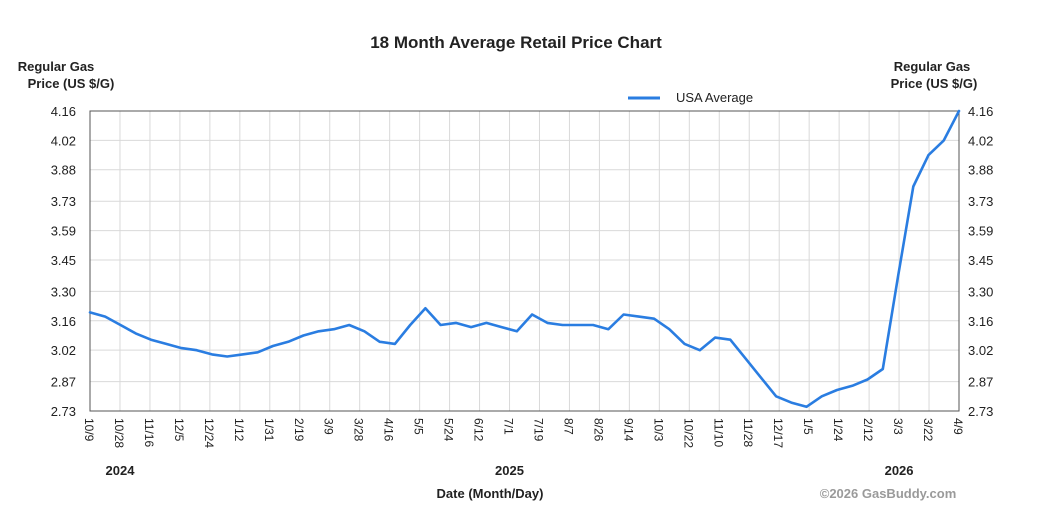 This screenshot has width=1038, height=523. Describe the element at coordinates (838, 430) in the screenshot. I see `x-tick-label: 1/24` at that location.